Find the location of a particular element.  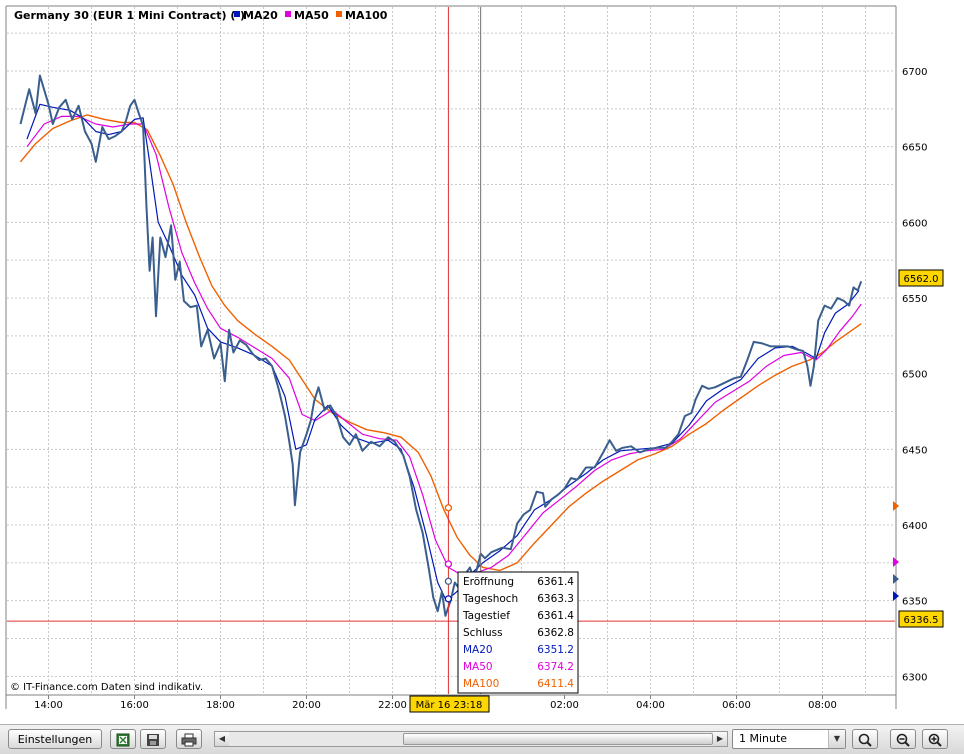

tooltip-row-label: MA100 is located at coordinates (481, 684).